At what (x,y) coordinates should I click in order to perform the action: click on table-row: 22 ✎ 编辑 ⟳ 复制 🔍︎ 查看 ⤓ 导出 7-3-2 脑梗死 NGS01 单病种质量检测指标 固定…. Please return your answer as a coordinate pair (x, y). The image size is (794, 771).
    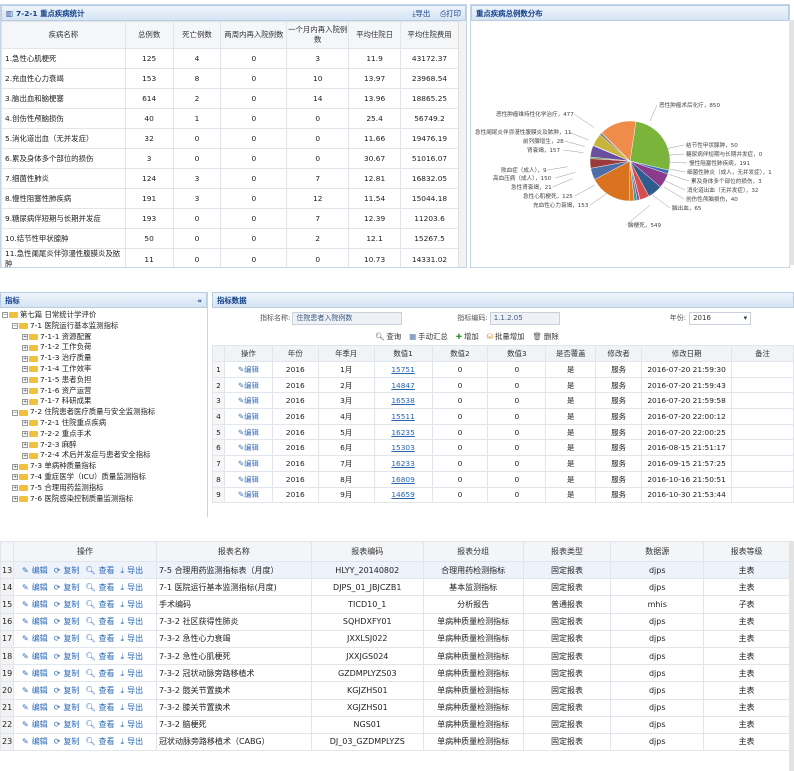
    Looking at the image, I should click on (395, 724).